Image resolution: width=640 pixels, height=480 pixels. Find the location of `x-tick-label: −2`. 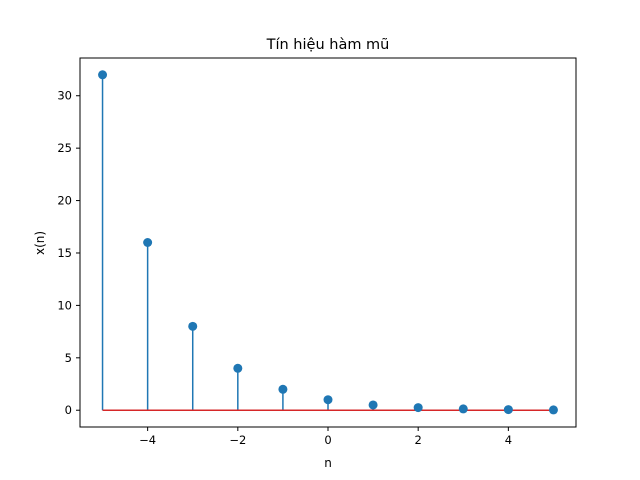

x-tick-label: −2 is located at coordinates (237, 440).